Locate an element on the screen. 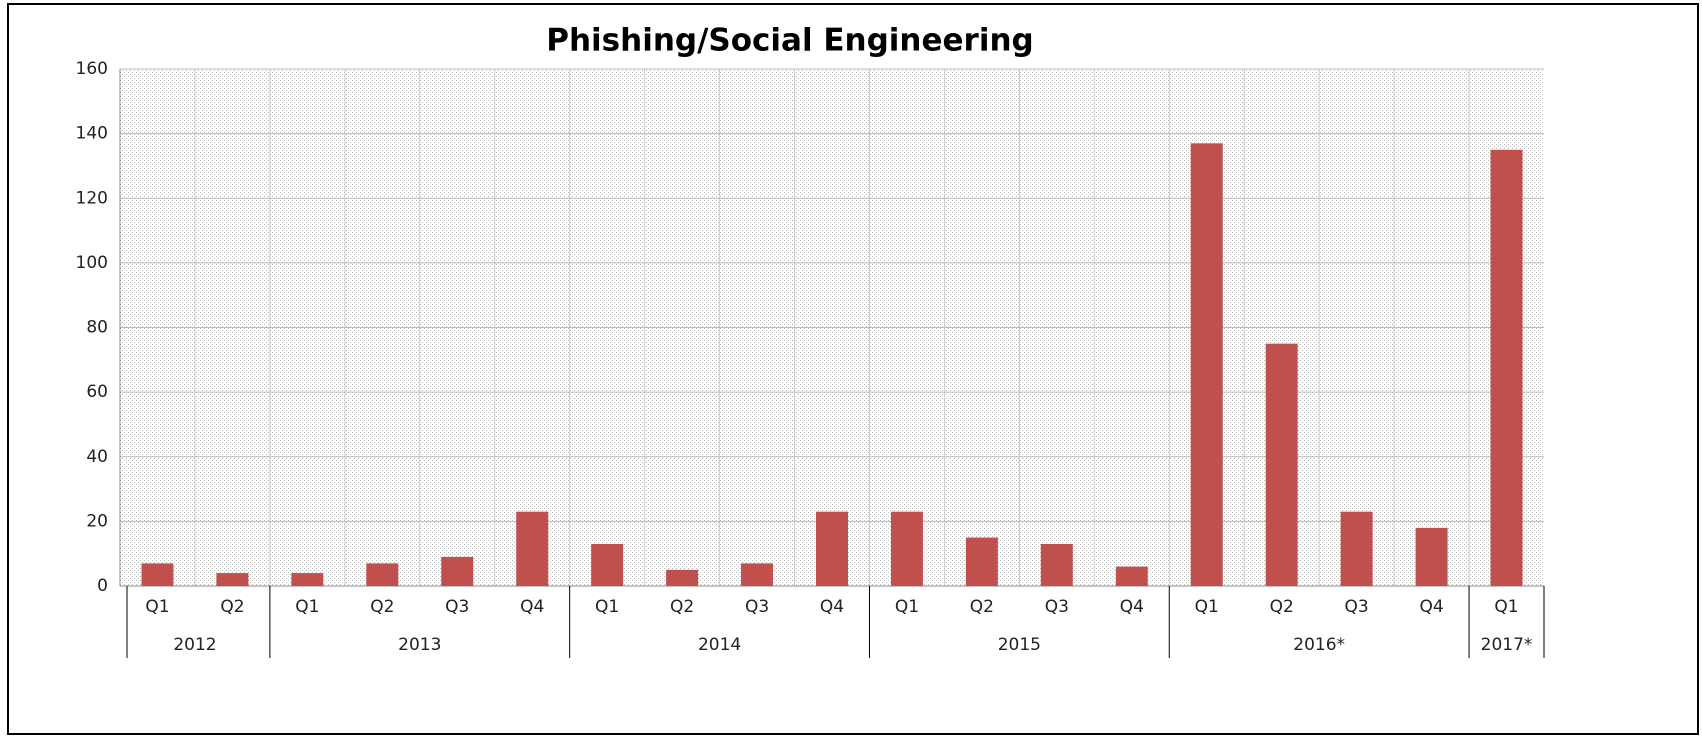  group-label: 2017* is located at coordinates (1507, 645).